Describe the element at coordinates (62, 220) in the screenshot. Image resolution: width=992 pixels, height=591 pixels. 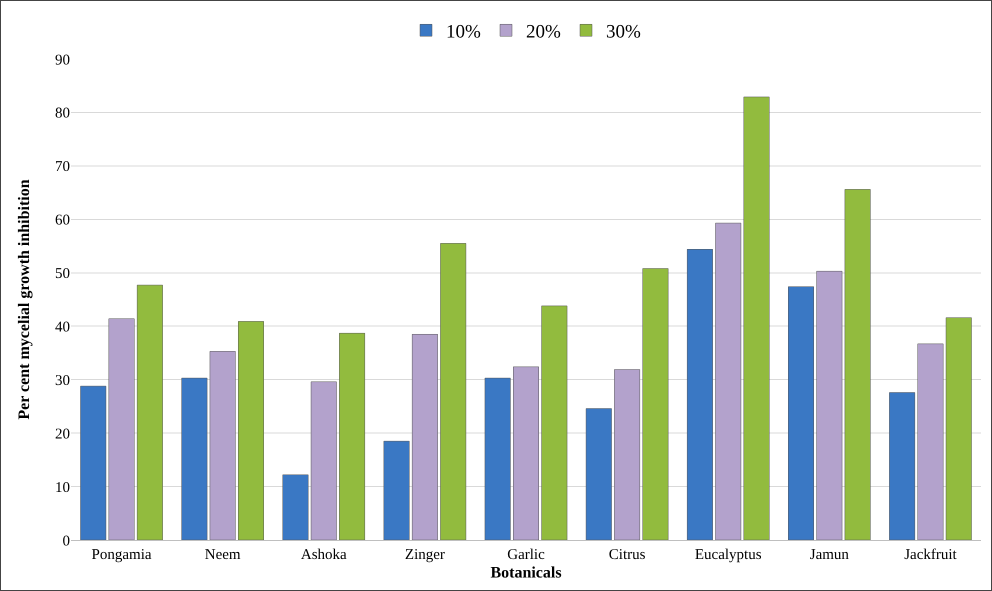
I see `y-tick-label: 60` at that location.